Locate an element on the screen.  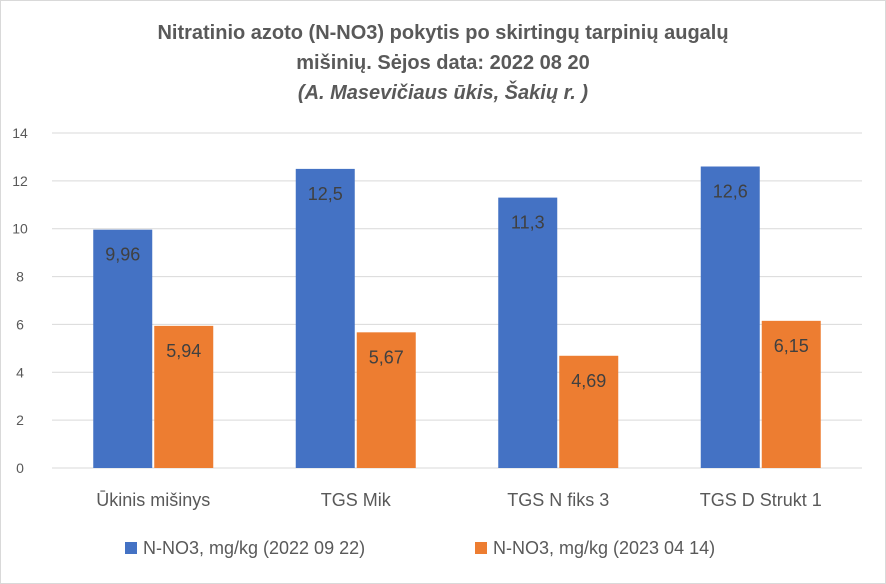
y-tick-label: 6 is located at coordinates (20, 324).